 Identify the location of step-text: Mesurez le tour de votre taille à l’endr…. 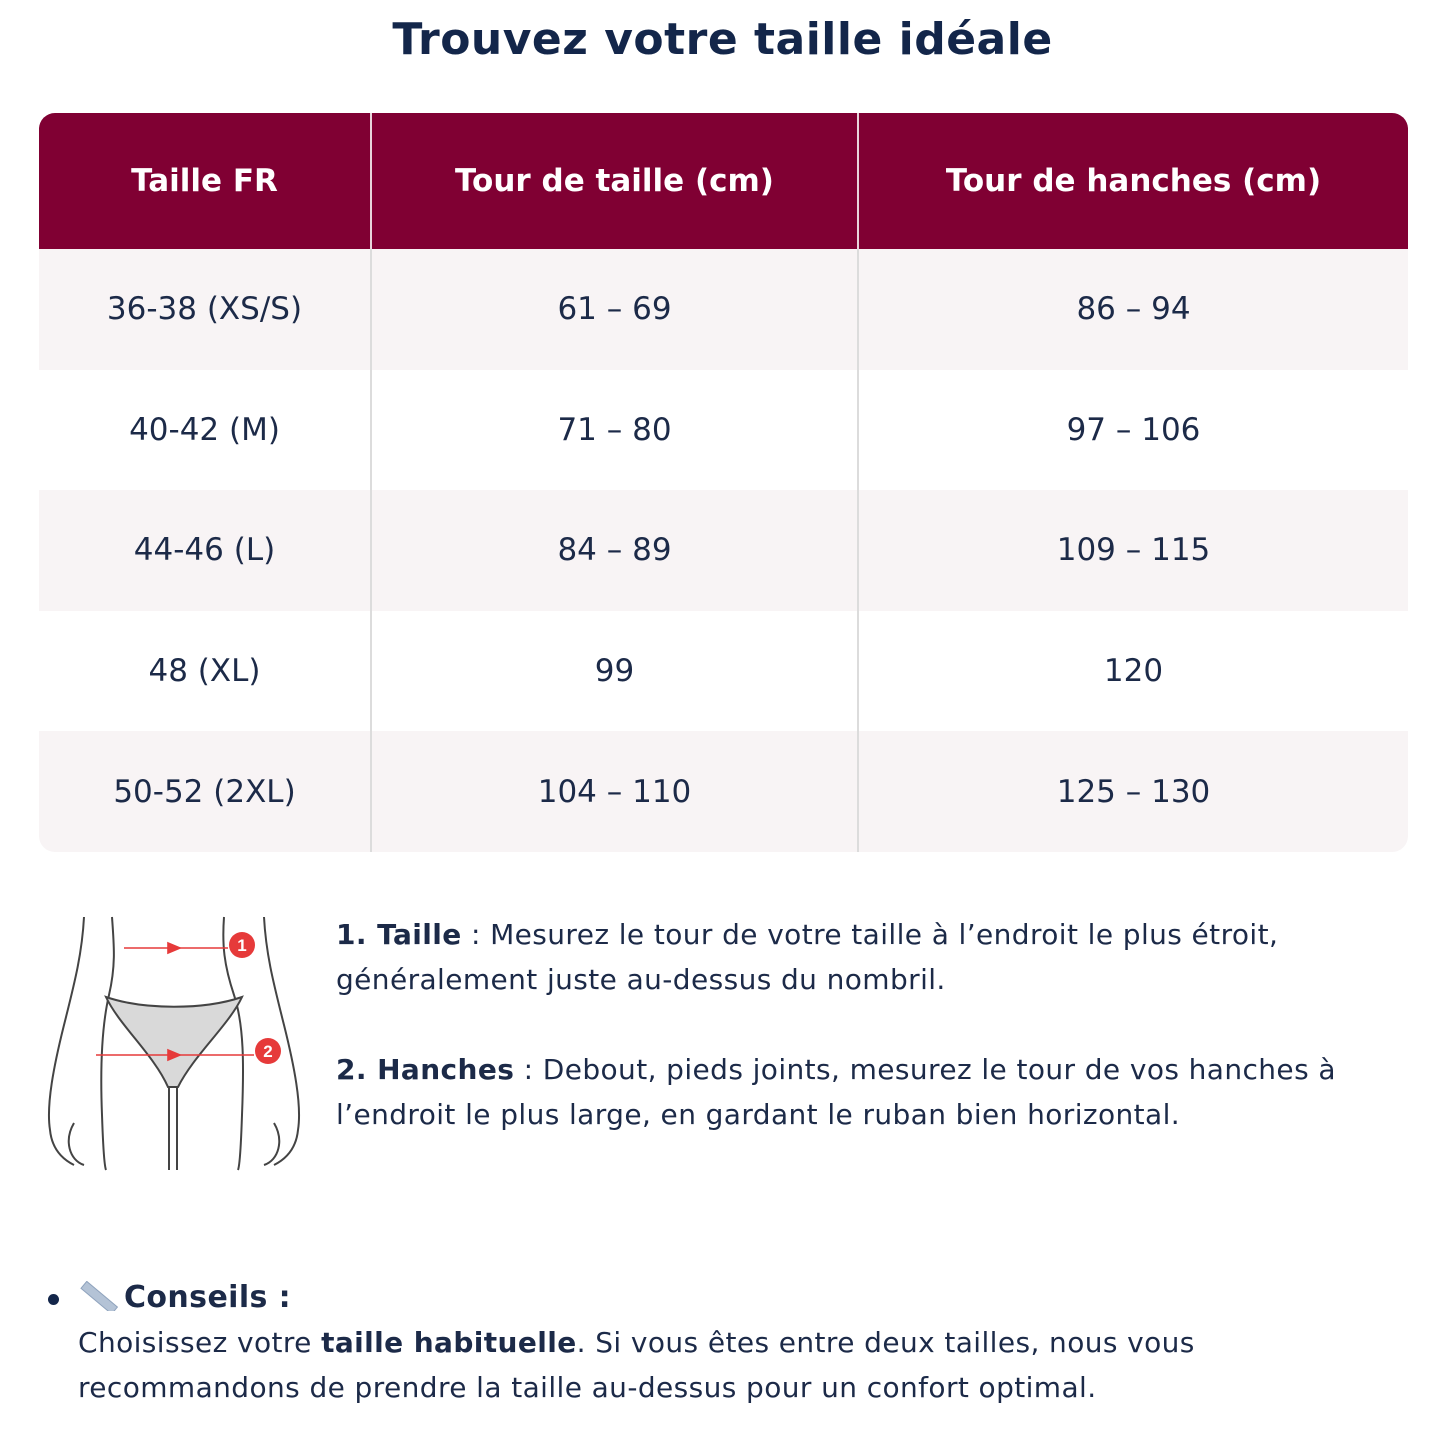
(807, 957).